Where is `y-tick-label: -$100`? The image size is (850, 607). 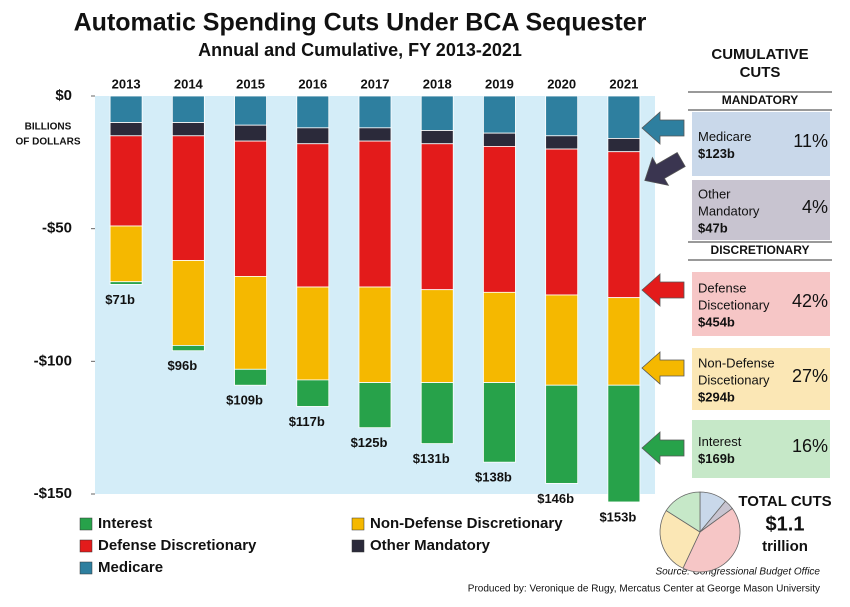
y-tick-label: -$100 is located at coordinates (53, 360).